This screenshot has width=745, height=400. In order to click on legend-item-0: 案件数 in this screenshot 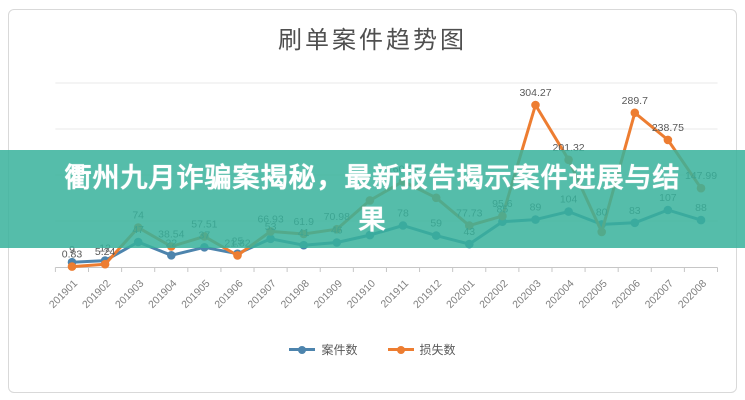, I will do `click(323, 349)`.